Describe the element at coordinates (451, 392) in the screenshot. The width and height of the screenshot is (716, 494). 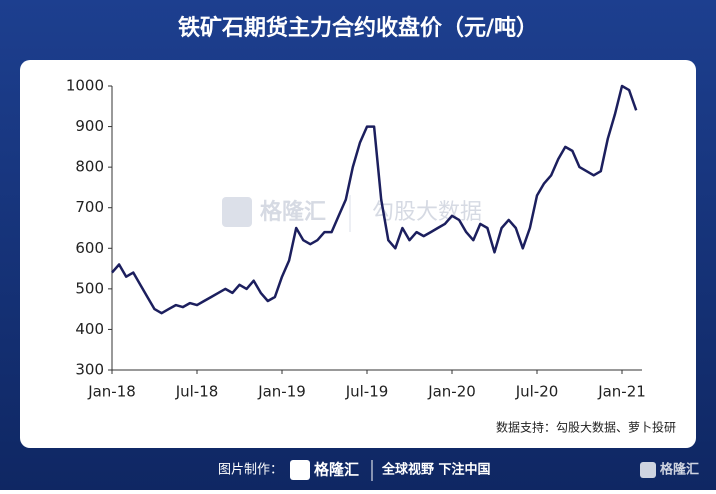
I see `x-tick-label: Jan-20` at that location.